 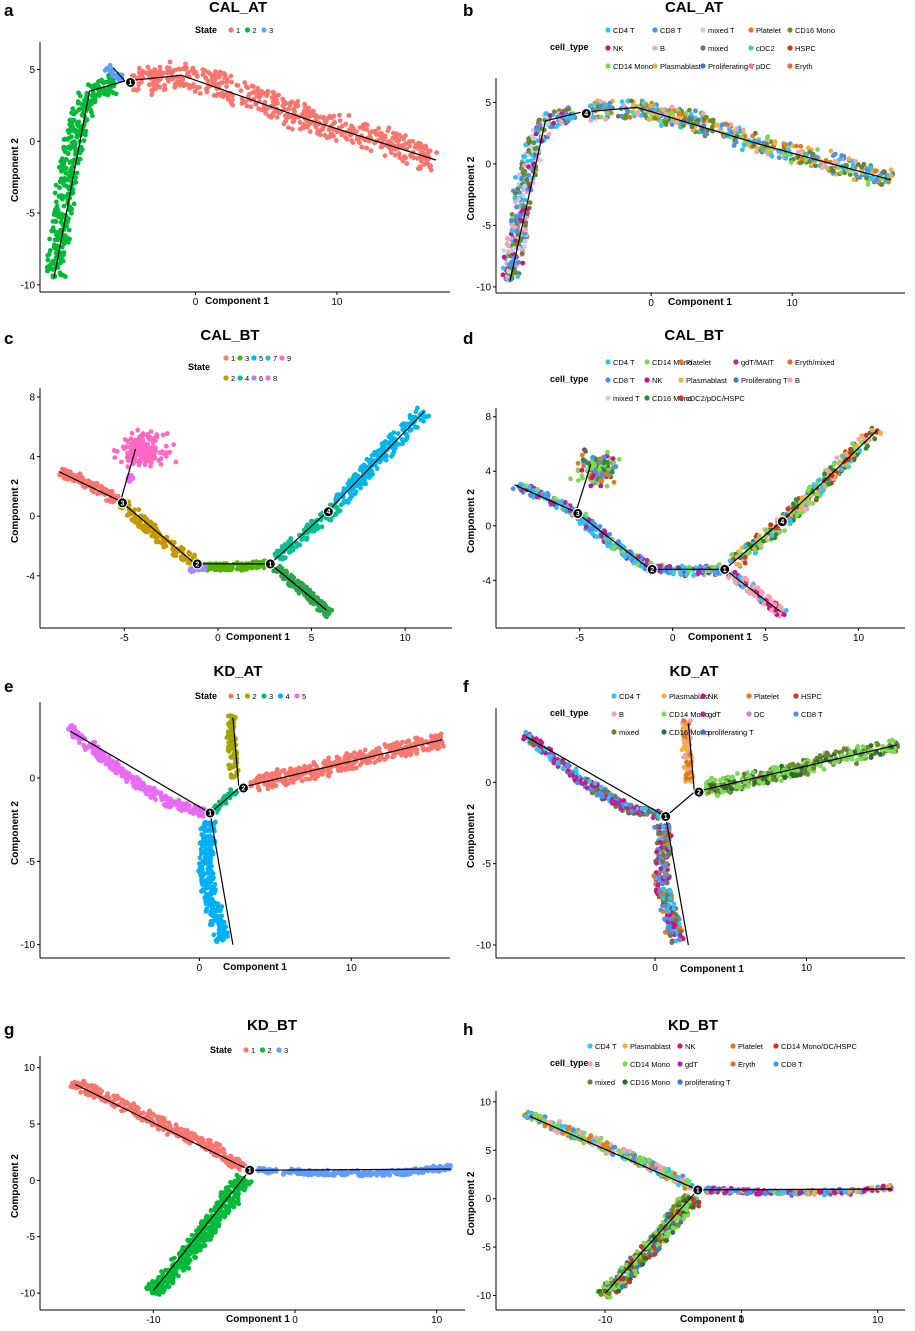 What do you see at coordinates (815, 30) in the screenshot?
I see `legend-label: CD16 Mono` at bounding box center [815, 30].